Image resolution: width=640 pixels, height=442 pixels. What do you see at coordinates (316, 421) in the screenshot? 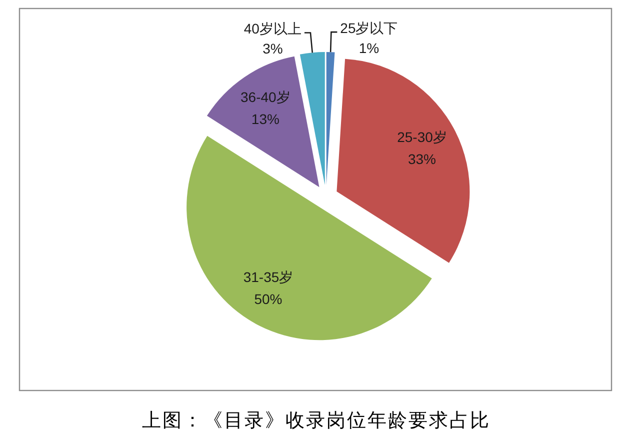
I see `annotation: 上图：《目录》收录岗位年龄要求占比` at bounding box center [316, 421].